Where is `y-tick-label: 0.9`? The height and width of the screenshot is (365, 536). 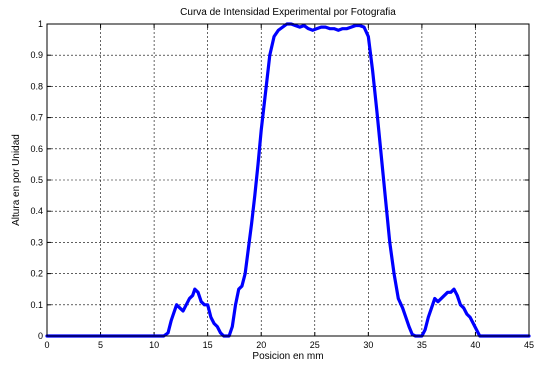
y-tick-label: 0.9 is located at coordinates (36, 55).